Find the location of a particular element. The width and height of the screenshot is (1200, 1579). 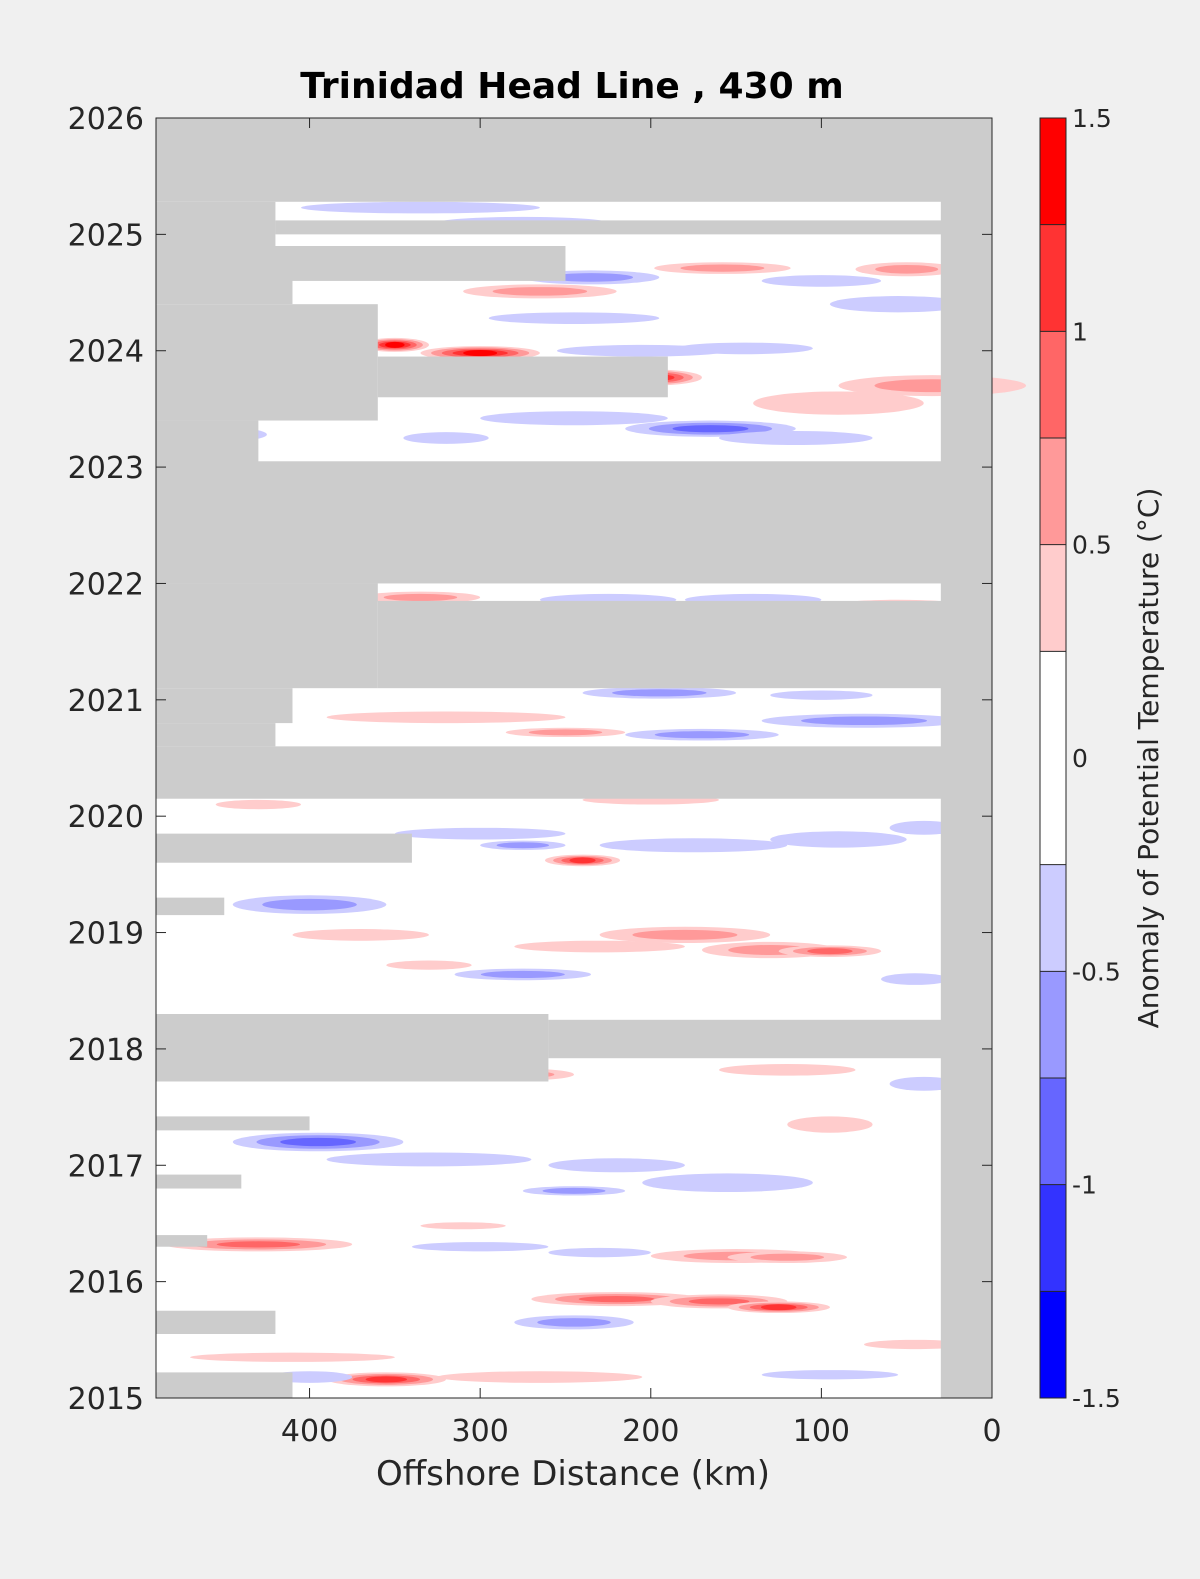

colorbar-frame is located at coordinates (1053, 758).